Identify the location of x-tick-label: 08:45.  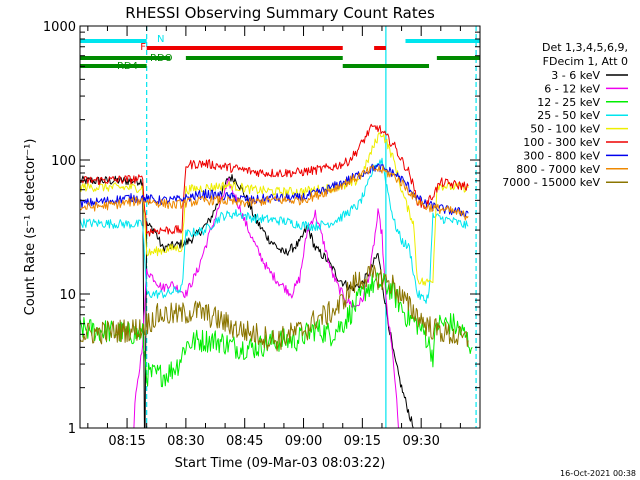
(244, 441).